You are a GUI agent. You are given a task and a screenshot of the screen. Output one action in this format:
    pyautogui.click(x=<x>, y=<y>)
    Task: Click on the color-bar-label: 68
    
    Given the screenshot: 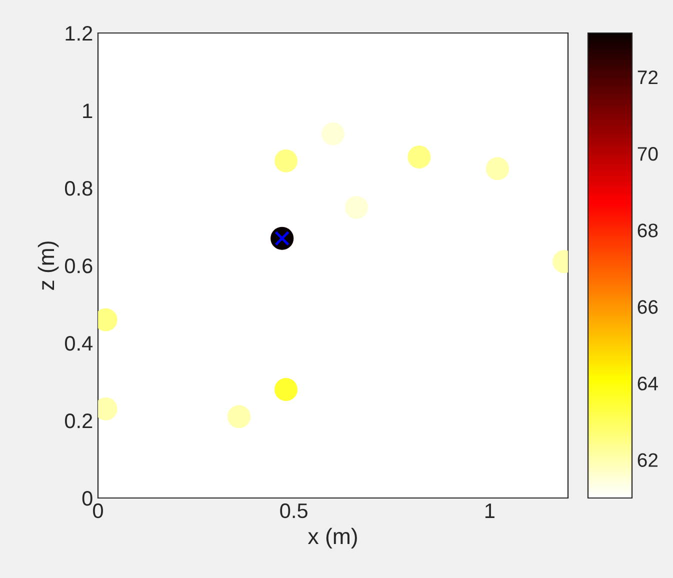 What is the action you would take?
    pyautogui.click(x=648, y=231)
    